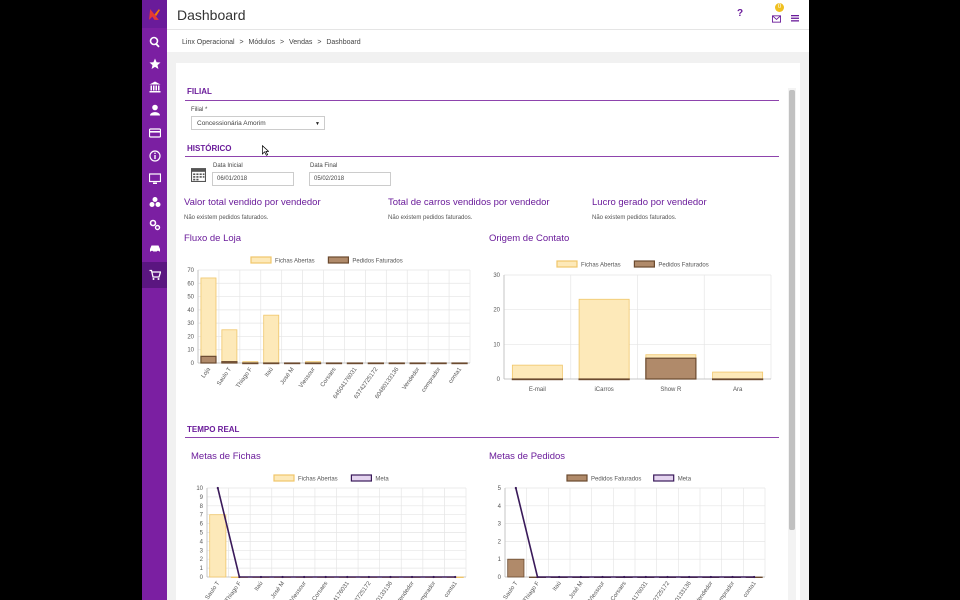 The width and height of the screenshot is (960, 600). What do you see at coordinates (154, 225) in the screenshot?
I see `settings-icon` at bounding box center [154, 225].